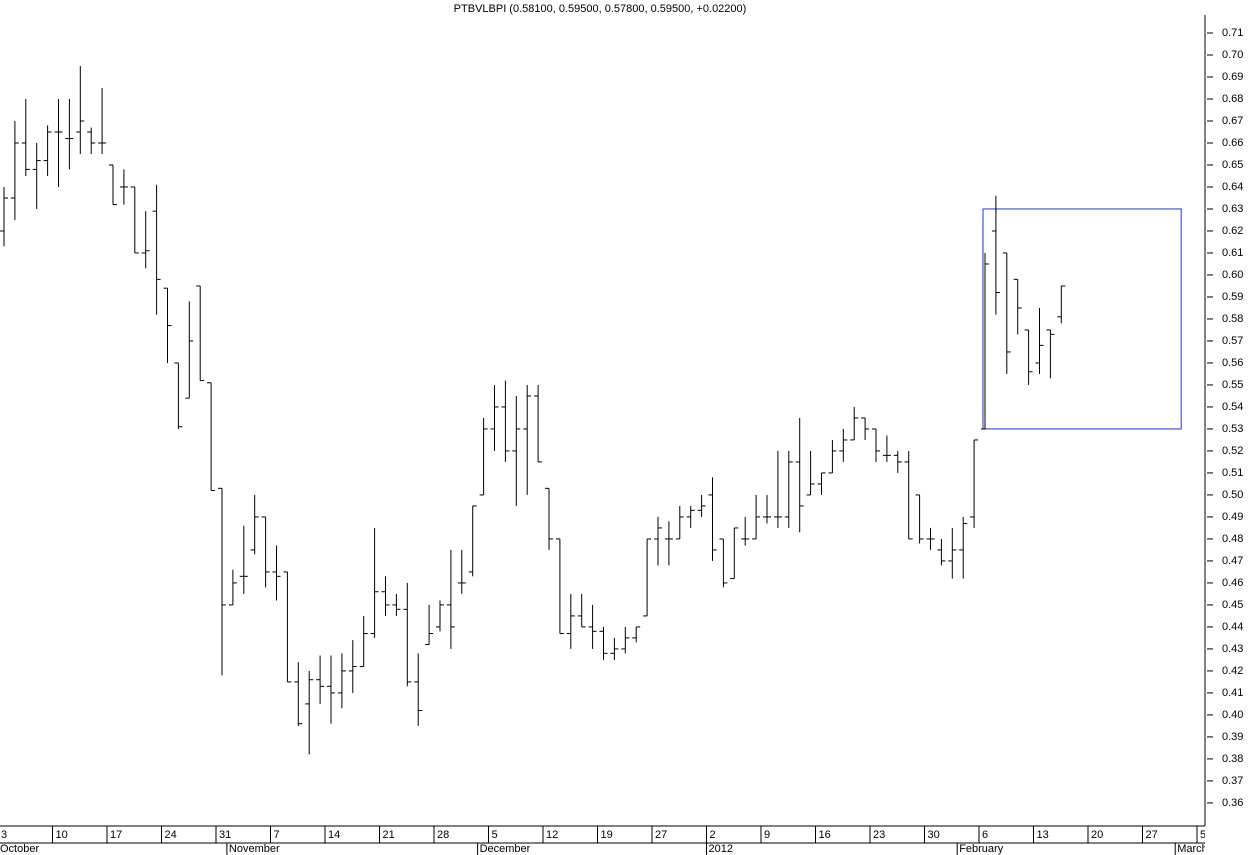 This screenshot has width=1250, height=855. Describe the element at coordinates (1232, 187) in the screenshot. I see `y-tick-label: 0.64` at that location.